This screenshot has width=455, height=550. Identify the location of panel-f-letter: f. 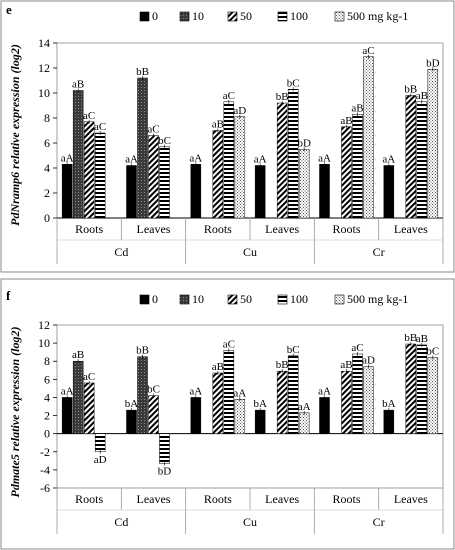
(8, 295).